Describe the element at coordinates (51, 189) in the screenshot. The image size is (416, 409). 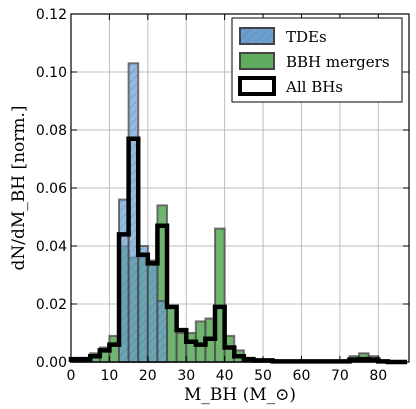
I see `y-tick-label: 0.06` at that location.